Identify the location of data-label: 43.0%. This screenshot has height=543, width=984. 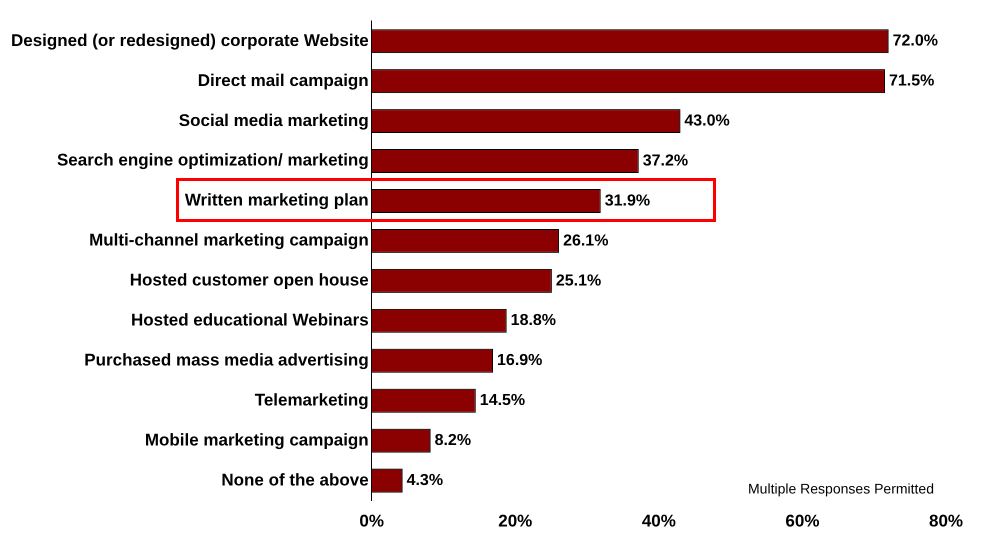
(707, 121).